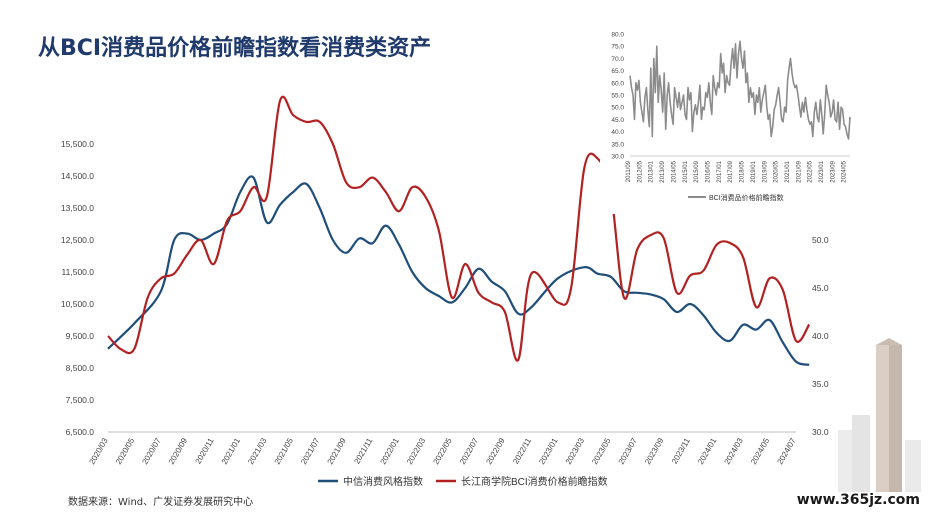 This screenshot has width=928, height=515. Describe the element at coordinates (820, 384) in the screenshot. I see `right-y-tick-label: 35.0` at that location.